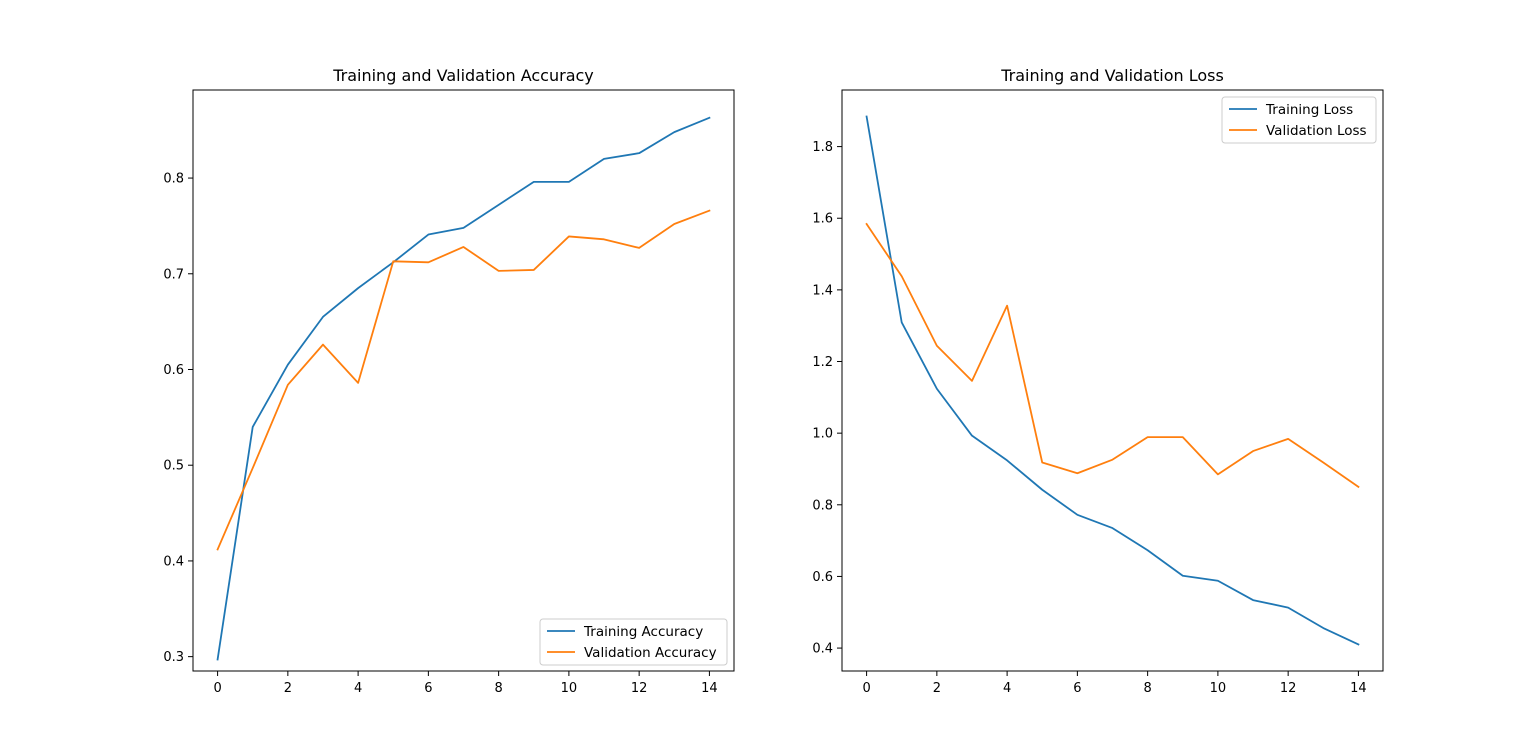 The height and width of the screenshot is (754, 1536). Describe the element at coordinates (1316, 131) in the screenshot. I see `loss-legend-label: Validation Loss` at that location.